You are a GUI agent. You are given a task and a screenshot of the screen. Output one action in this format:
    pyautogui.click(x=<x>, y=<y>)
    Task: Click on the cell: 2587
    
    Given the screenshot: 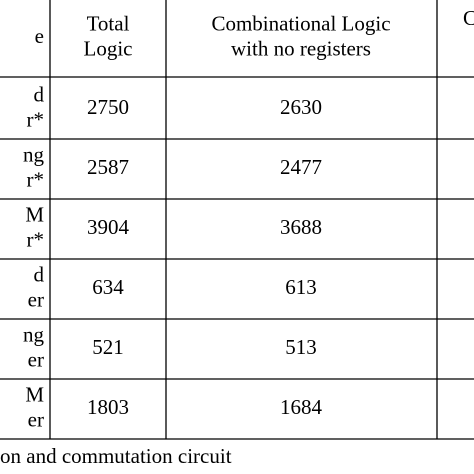 What is the action you would take?
    pyautogui.click(x=108, y=167)
    